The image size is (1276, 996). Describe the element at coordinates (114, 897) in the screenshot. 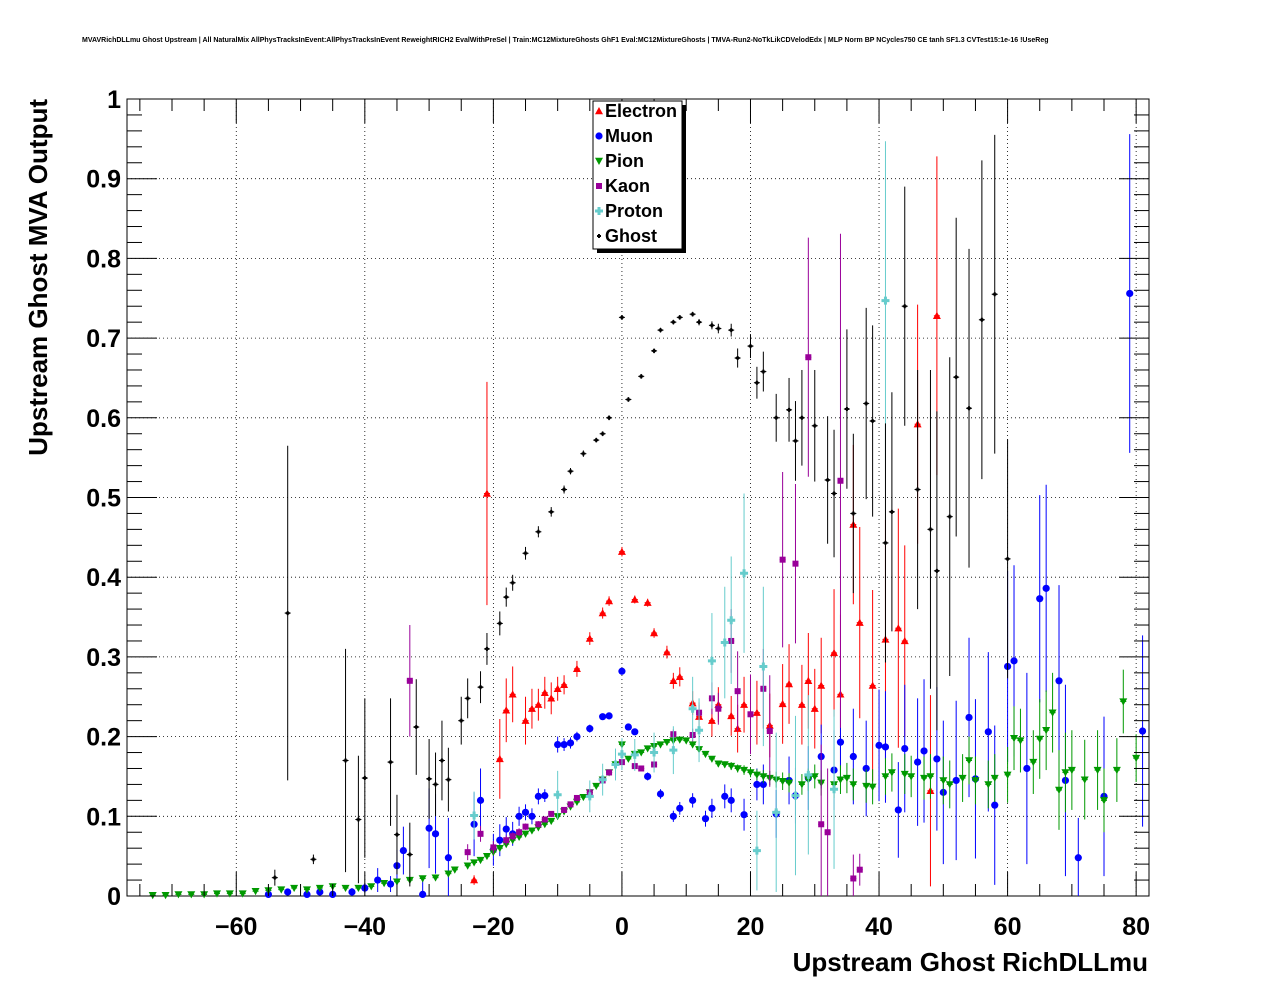

I see `y-tick-label: 0` at that location.